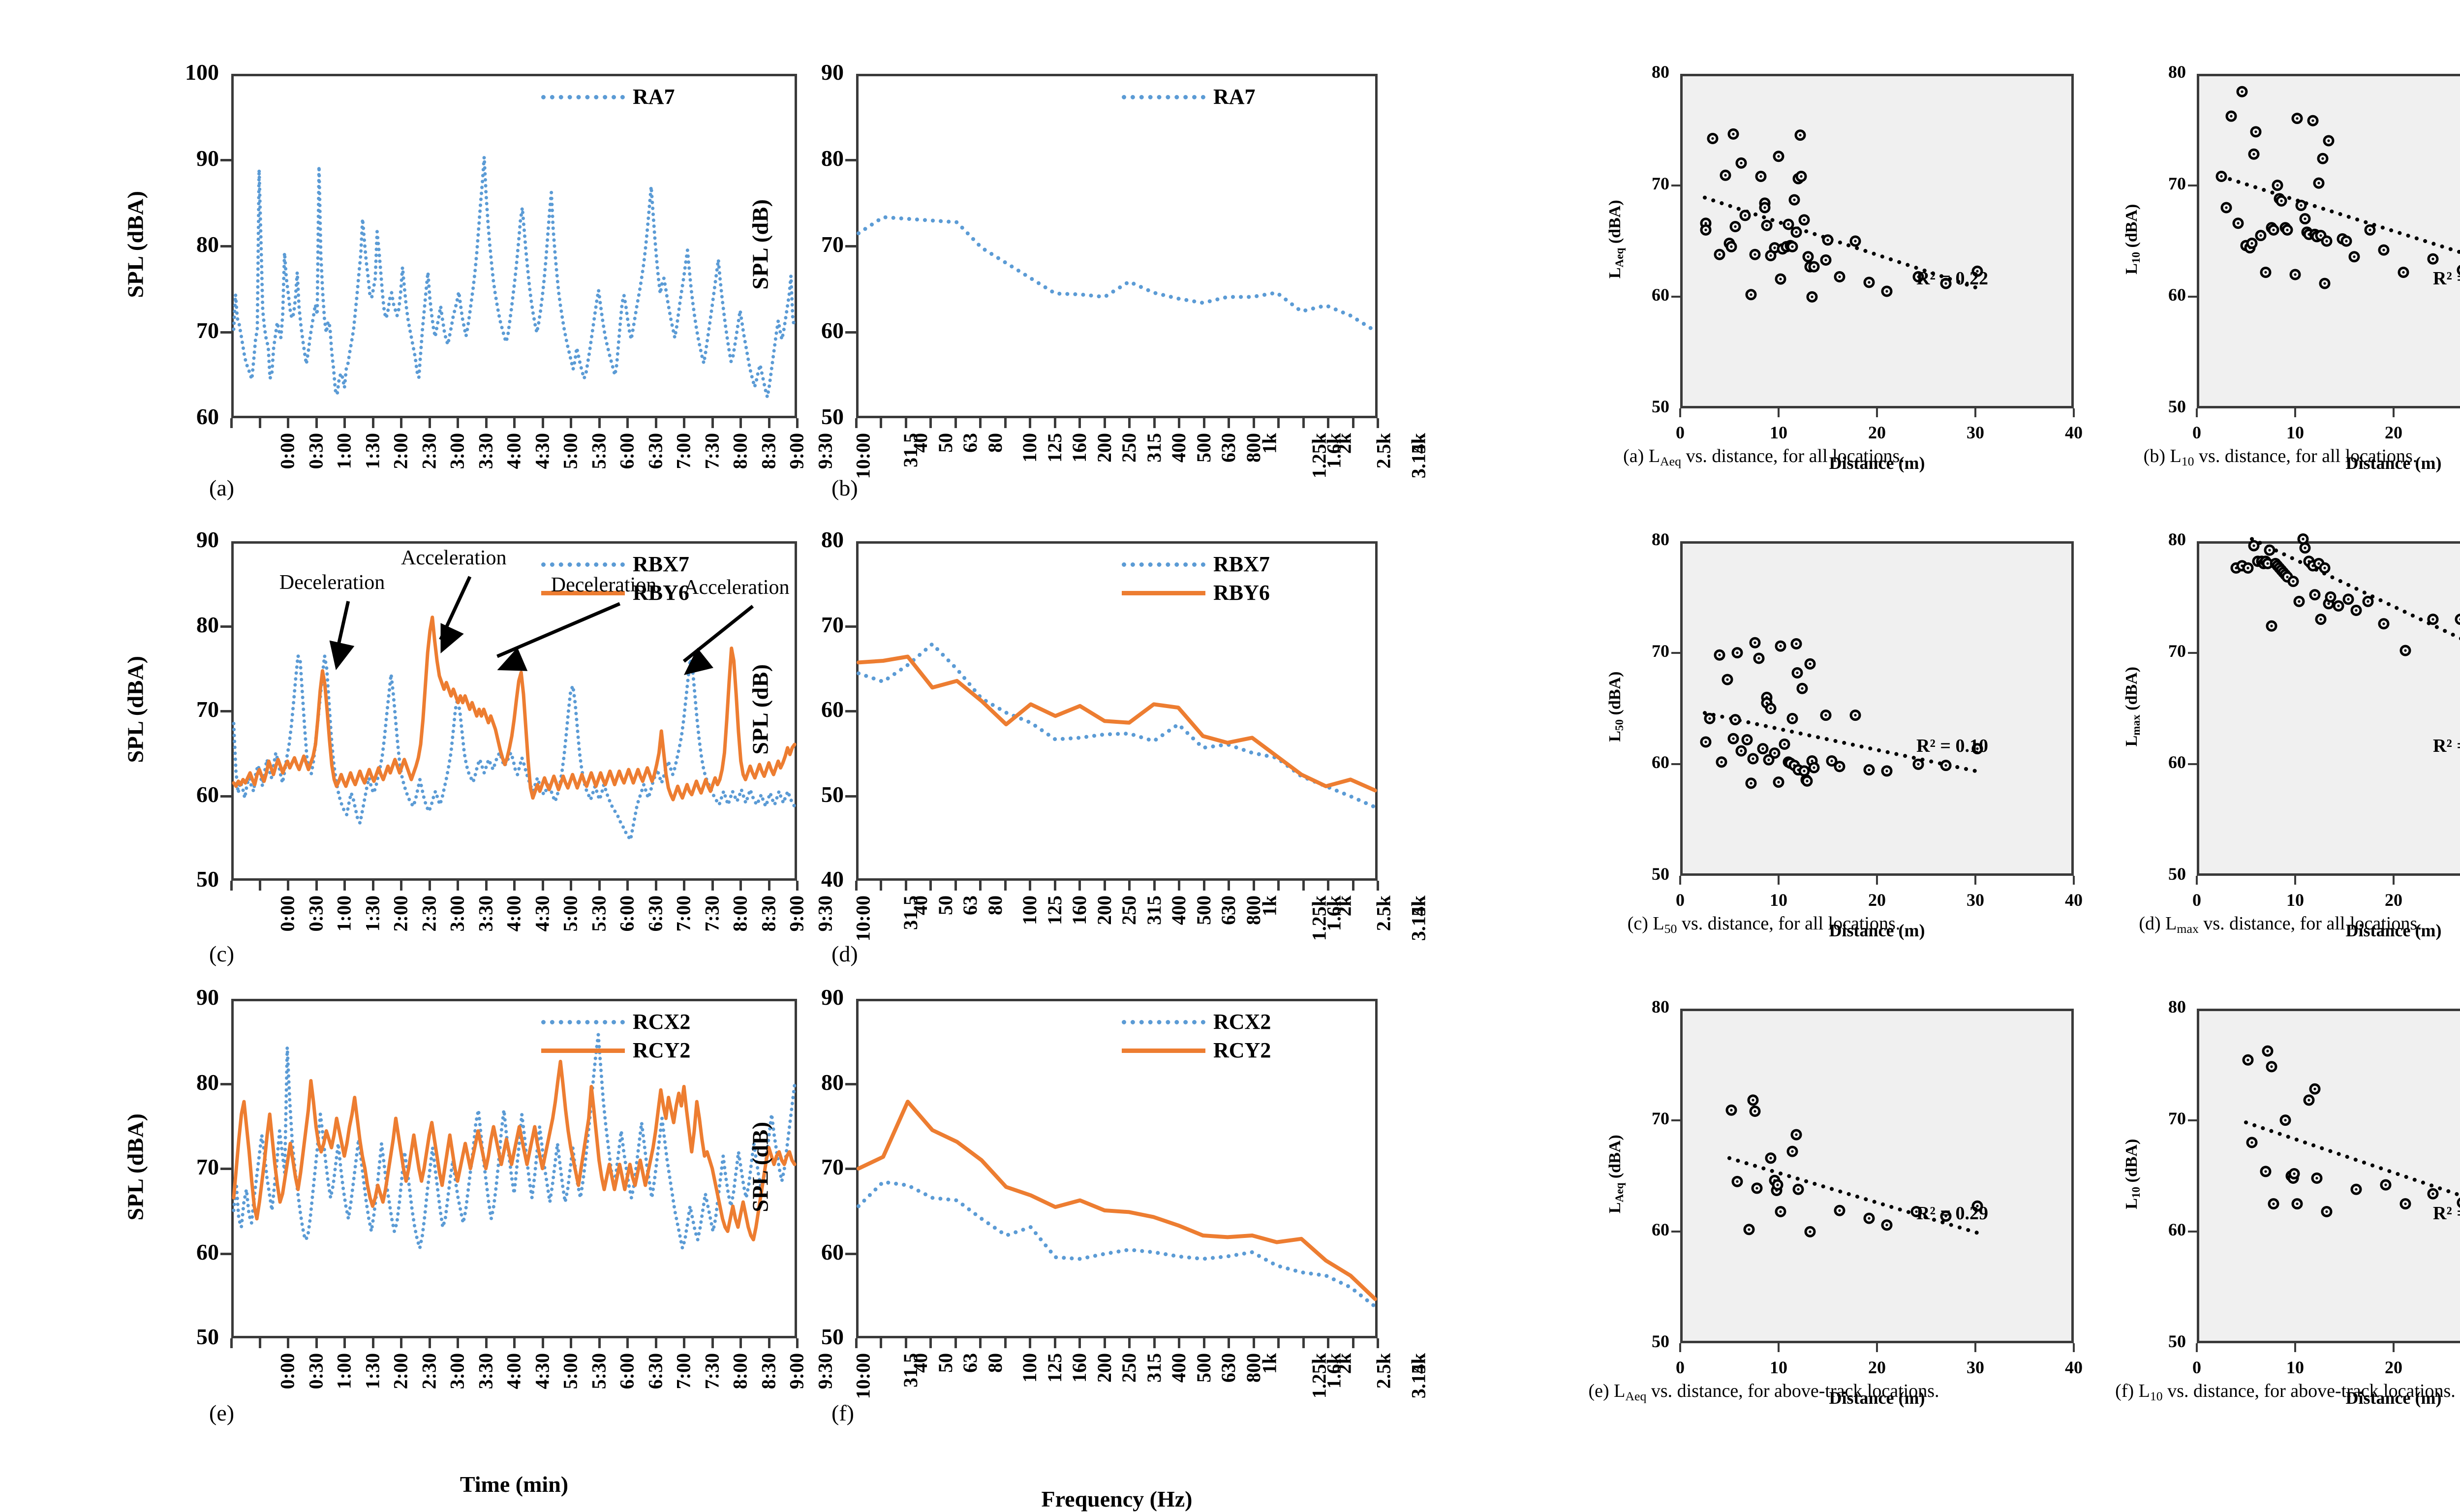 Image resolution: width=2460 pixels, height=1512 pixels. What do you see at coordinates (995, 1363) in the screenshot?
I see `x-tick-label: 80` at bounding box center [995, 1363].